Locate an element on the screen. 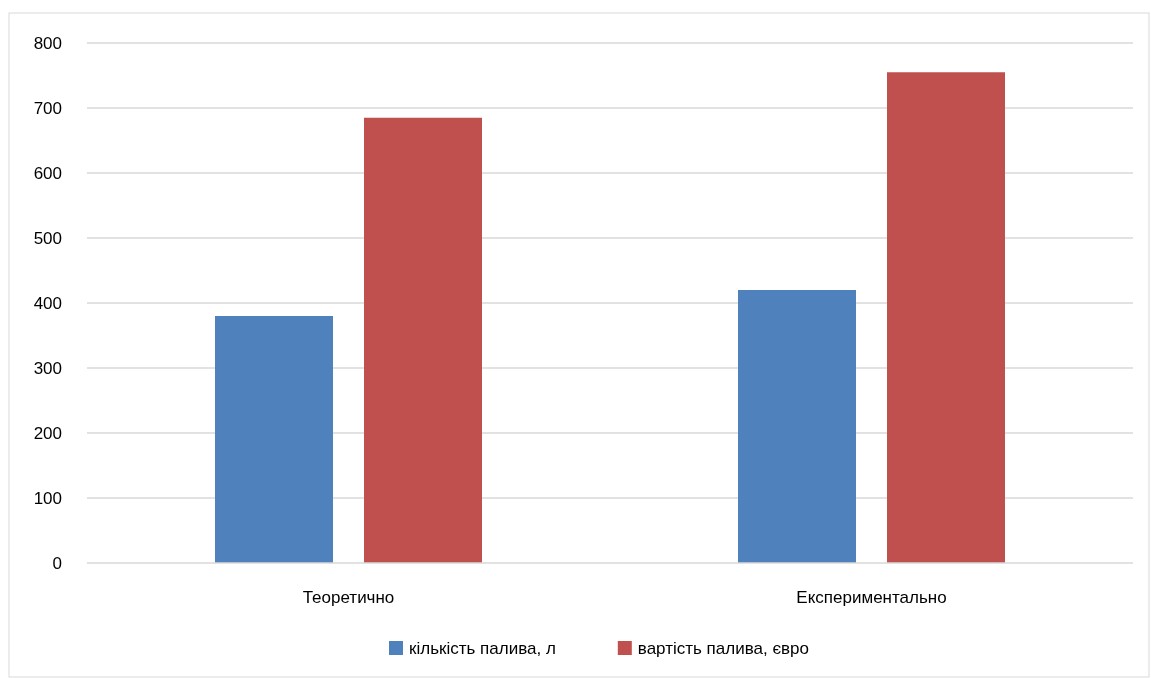  y-tick-label: 700 is located at coordinates (47, 108).